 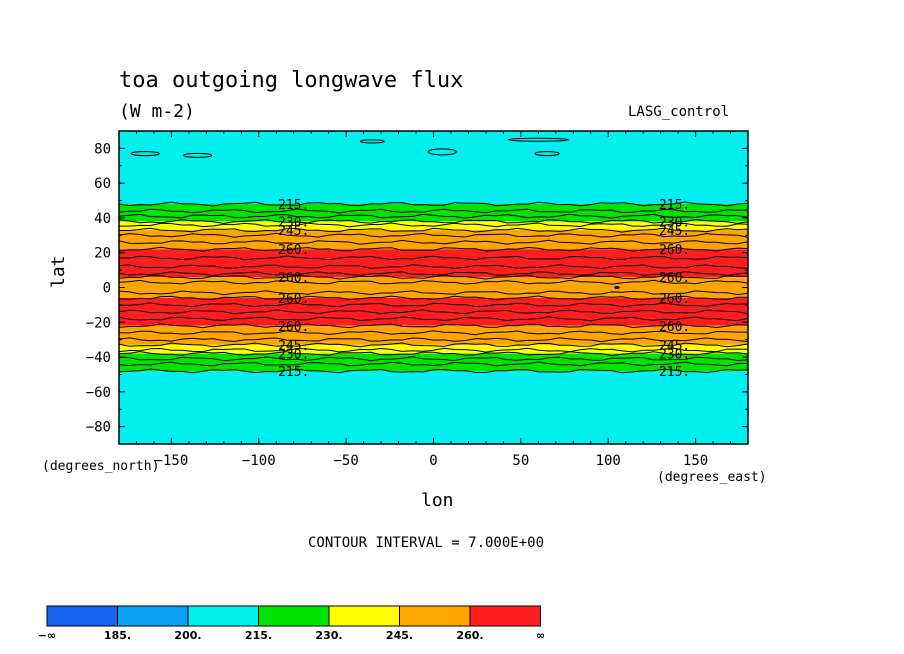 I want to click on y-tick-label: 40, so click(x=102, y=219).